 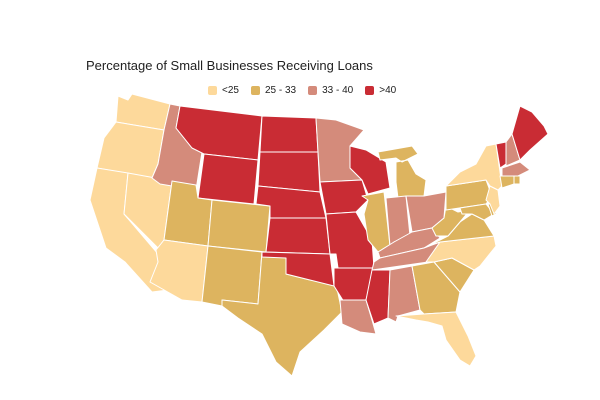 What do you see at coordinates (378, 297) in the screenshot?
I see `state-MS` at bounding box center [378, 297].